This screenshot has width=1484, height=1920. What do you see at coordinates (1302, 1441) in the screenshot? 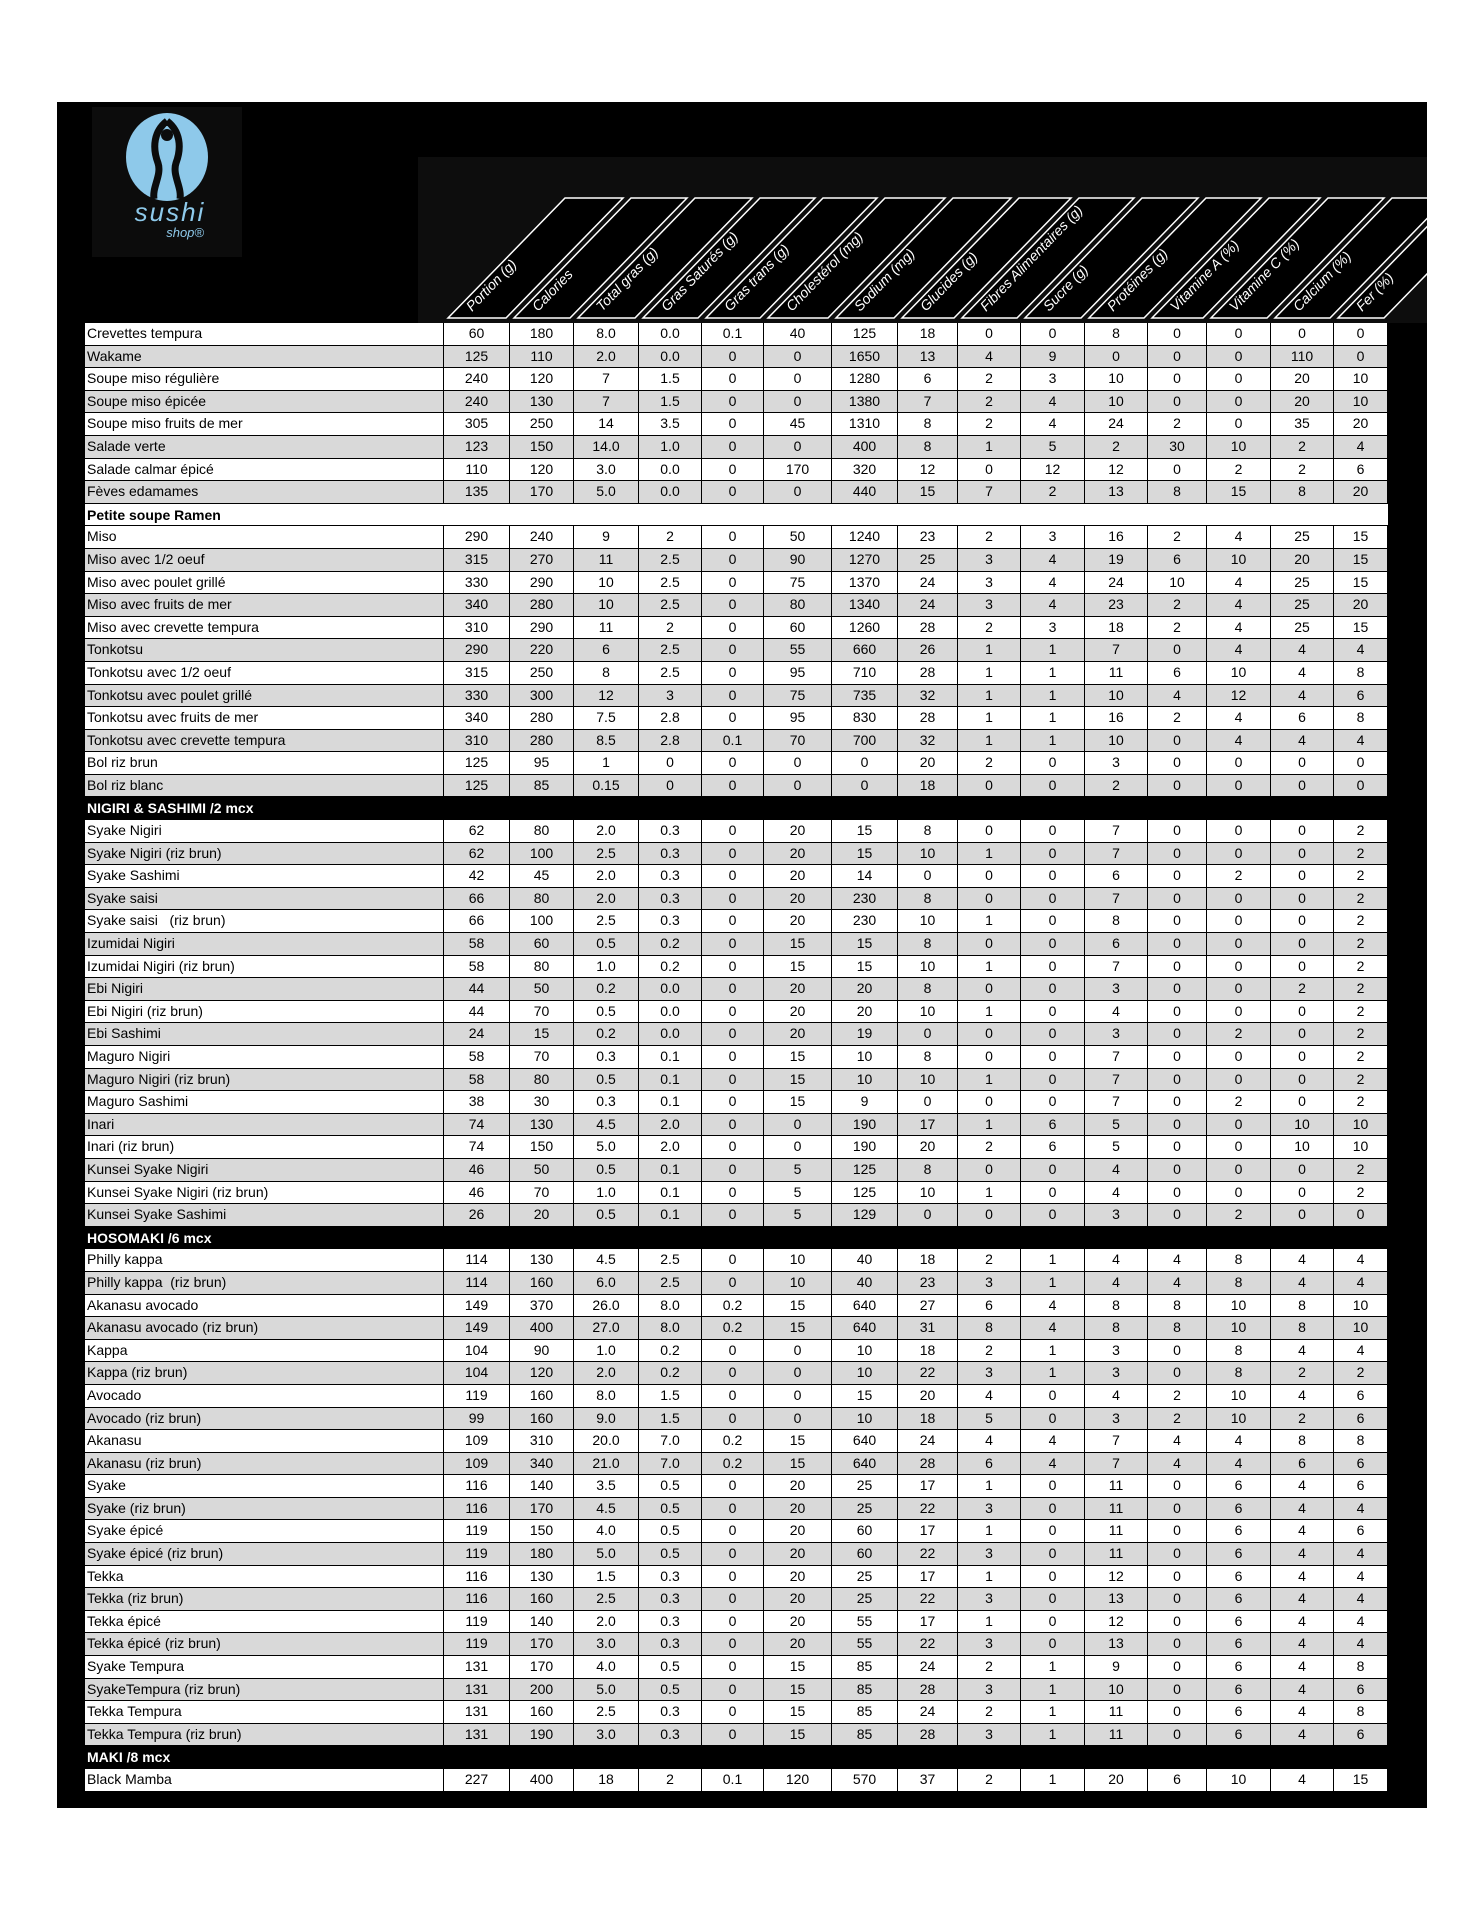
I see `cell-13: 8` at bounding box center [1302, 1441].